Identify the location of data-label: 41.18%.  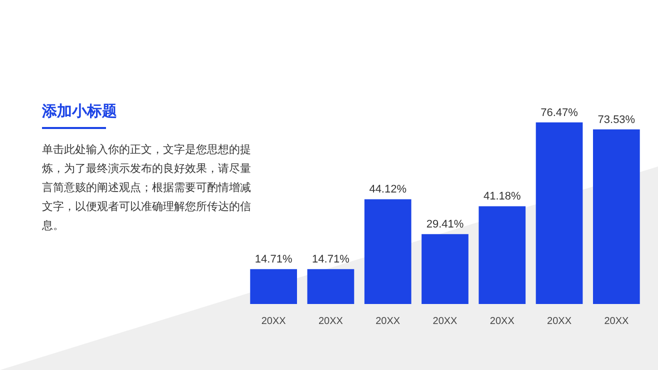
(502, 196).